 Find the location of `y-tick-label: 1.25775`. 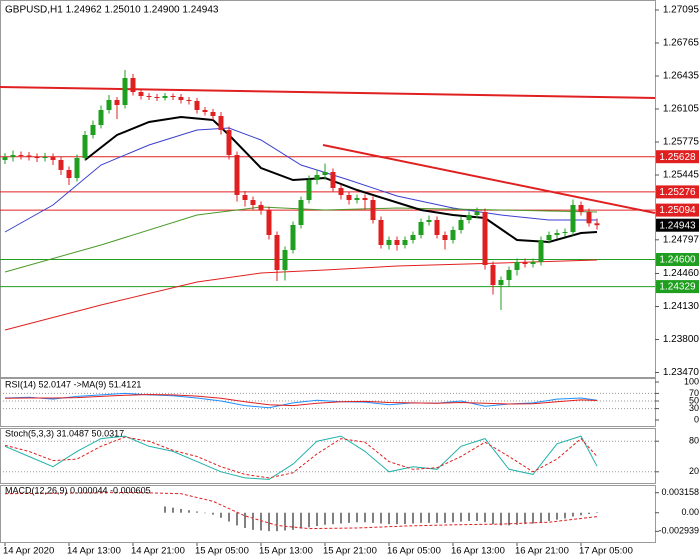

y-tick-label: 1.25775 is located at coordinates (681, 142).